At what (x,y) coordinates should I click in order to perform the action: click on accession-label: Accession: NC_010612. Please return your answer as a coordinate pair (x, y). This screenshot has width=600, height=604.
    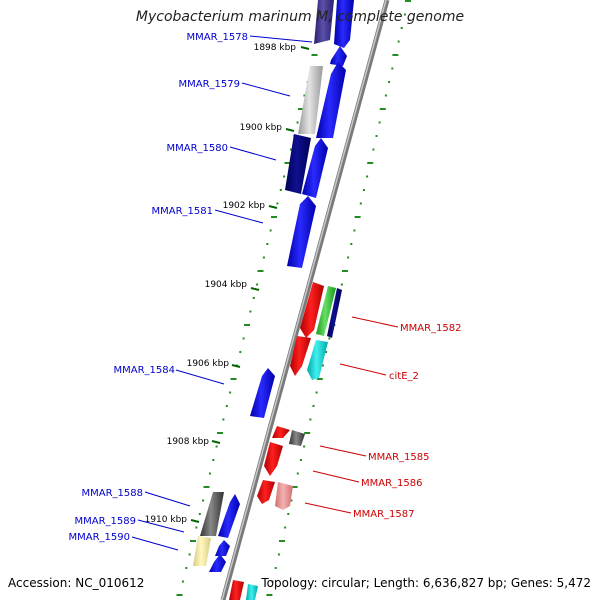
    Looking at the image, I should click on (76, 583).